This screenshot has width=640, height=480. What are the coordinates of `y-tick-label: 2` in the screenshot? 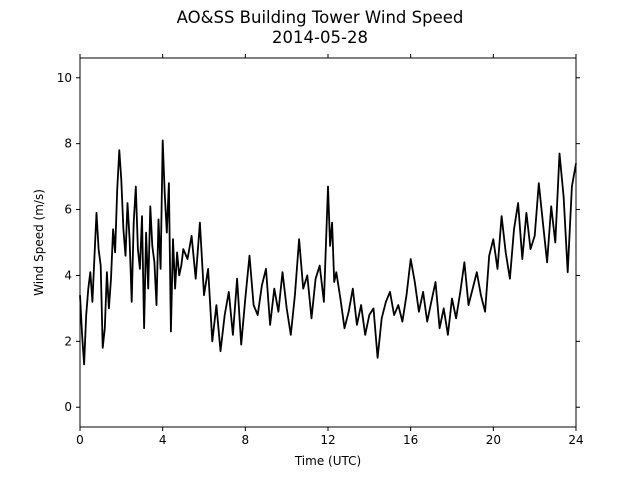 It's located at (68, 341).